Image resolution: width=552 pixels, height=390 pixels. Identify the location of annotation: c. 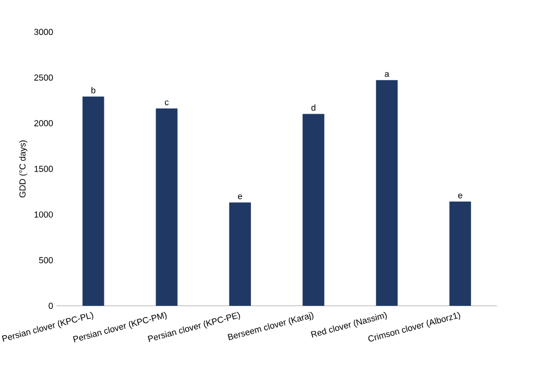
(166, 103).